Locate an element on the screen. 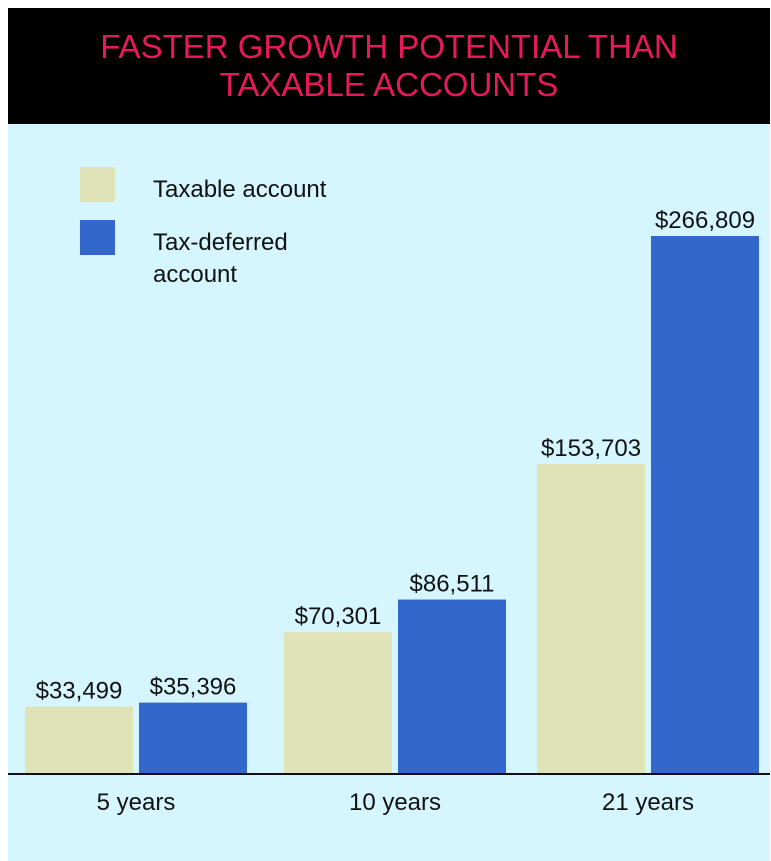 The image size is (771, 861). value-label-taxable-3: $153,703 is located at coordinates (591, 448).